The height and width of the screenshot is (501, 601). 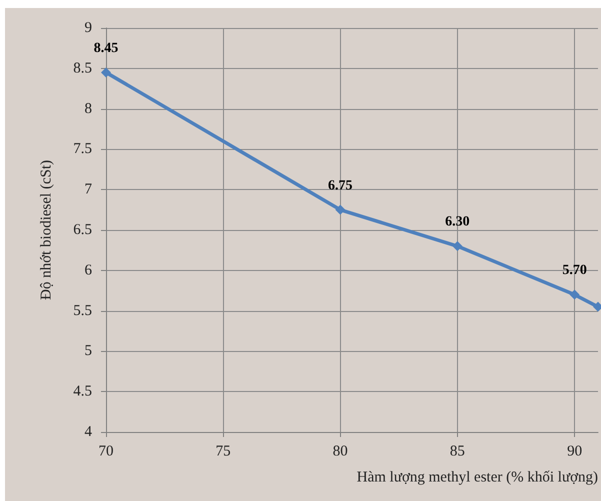 I want to click on y-tick-label: 7, so click(x=88, y=190).